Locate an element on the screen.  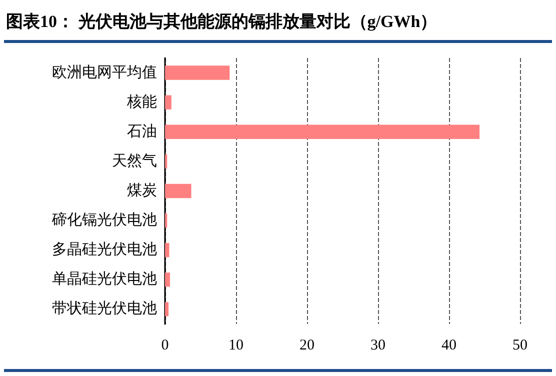
y-tick-label: 单晶硅光伏电池 is located at coordinates (104, 279).